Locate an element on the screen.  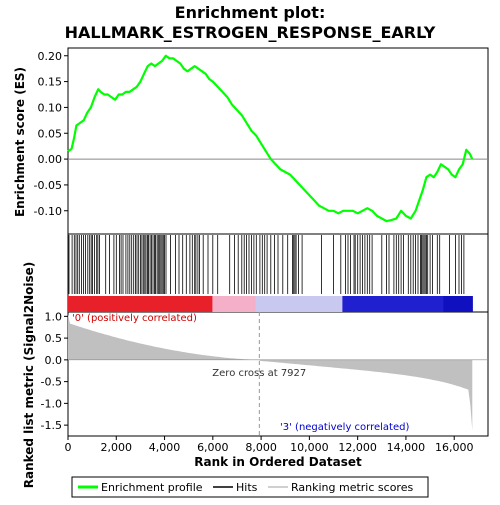
positive-correlation-label: '0' (positively correlated) is located at coordinates (134, 318).